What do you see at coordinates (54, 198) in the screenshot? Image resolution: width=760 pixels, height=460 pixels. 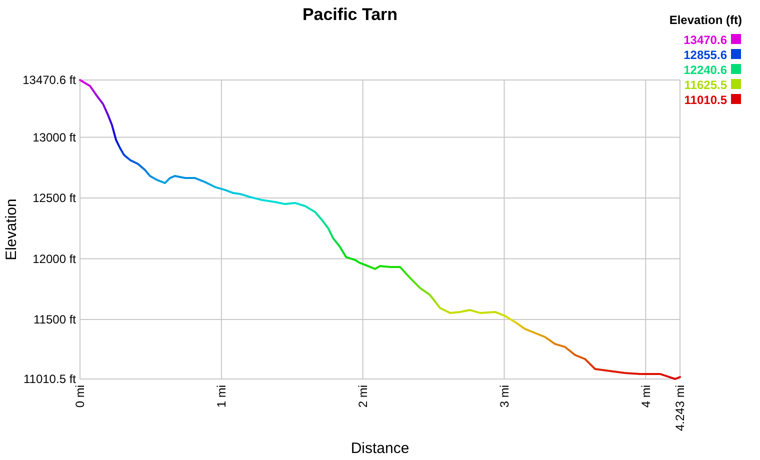 I see `y-tick-label: 12500 ft` at bounding box center [54, 198].